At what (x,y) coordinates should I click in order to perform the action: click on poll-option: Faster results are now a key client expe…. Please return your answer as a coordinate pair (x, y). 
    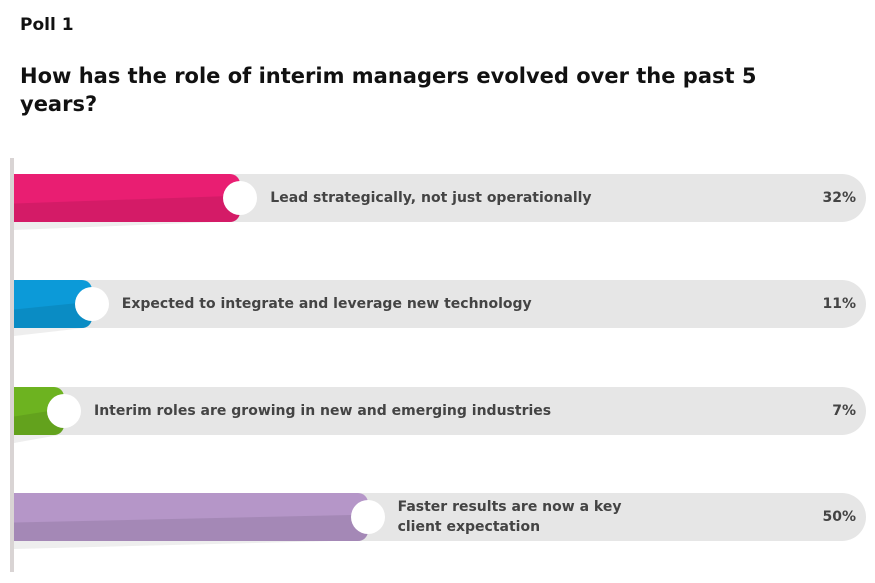
    Looking at the image, I should click on (440, 521).